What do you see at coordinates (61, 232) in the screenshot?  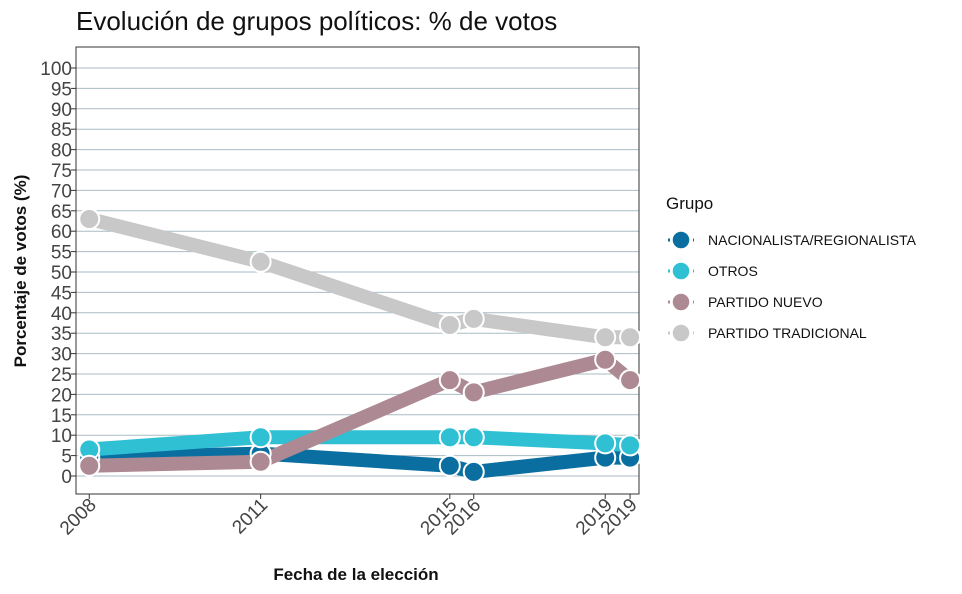 I see `y-tick-label: 60` at bounding box center [61, 232].